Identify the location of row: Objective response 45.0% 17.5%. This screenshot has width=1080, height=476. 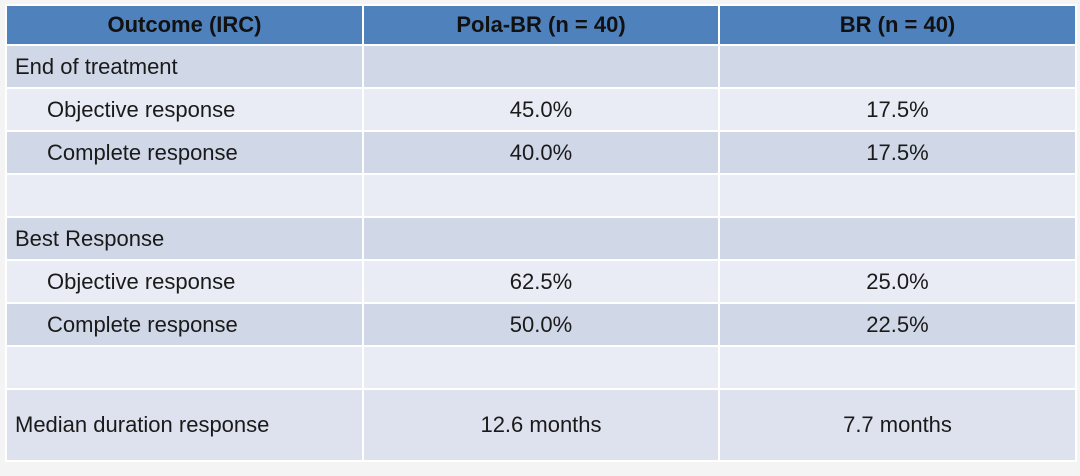
(541, 109).